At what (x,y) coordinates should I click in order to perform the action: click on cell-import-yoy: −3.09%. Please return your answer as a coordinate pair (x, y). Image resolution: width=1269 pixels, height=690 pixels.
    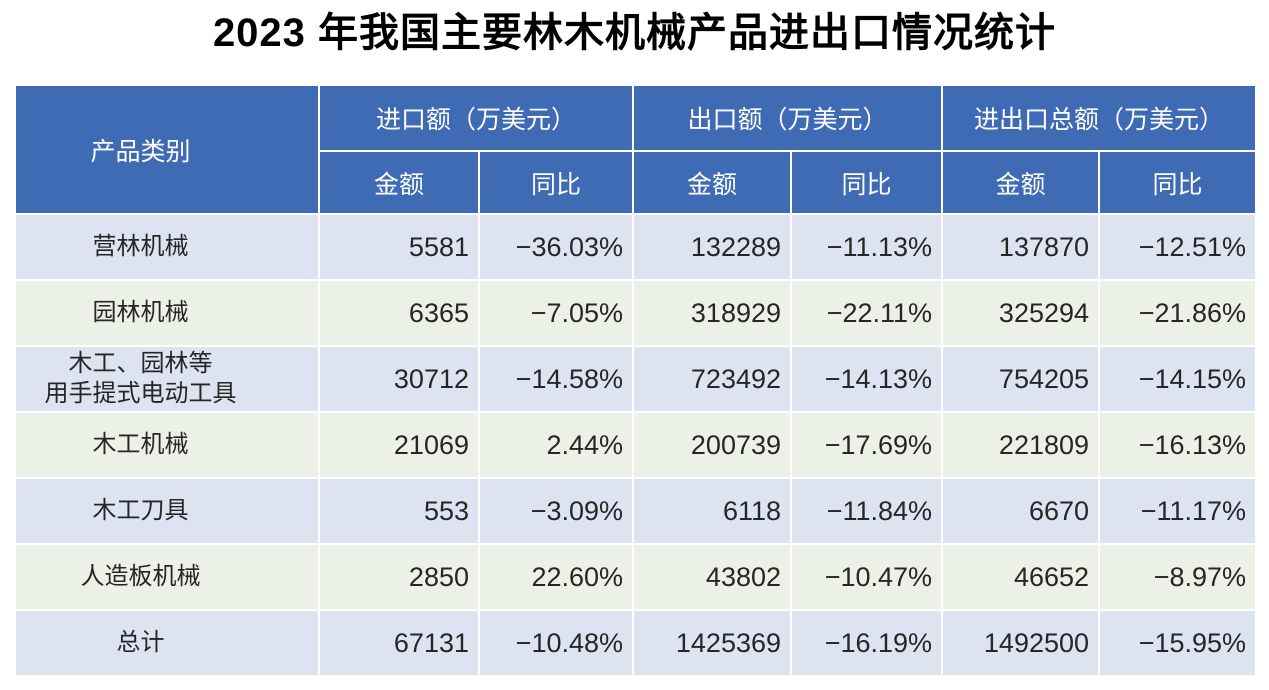
    Looking at the image, I should click on (556, 511).